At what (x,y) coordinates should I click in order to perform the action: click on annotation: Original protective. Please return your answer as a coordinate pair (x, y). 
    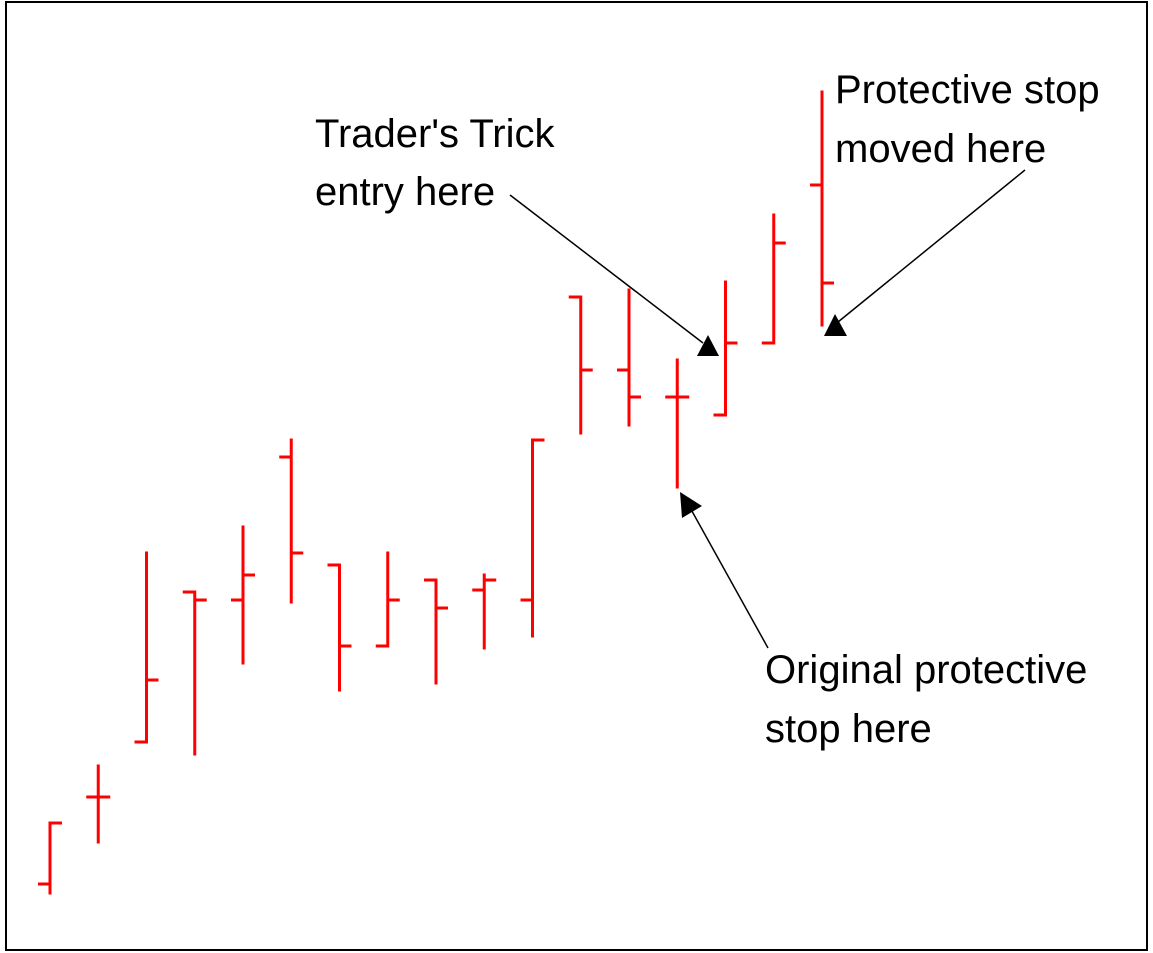
    Looking at the image, I should click on (926, 670).